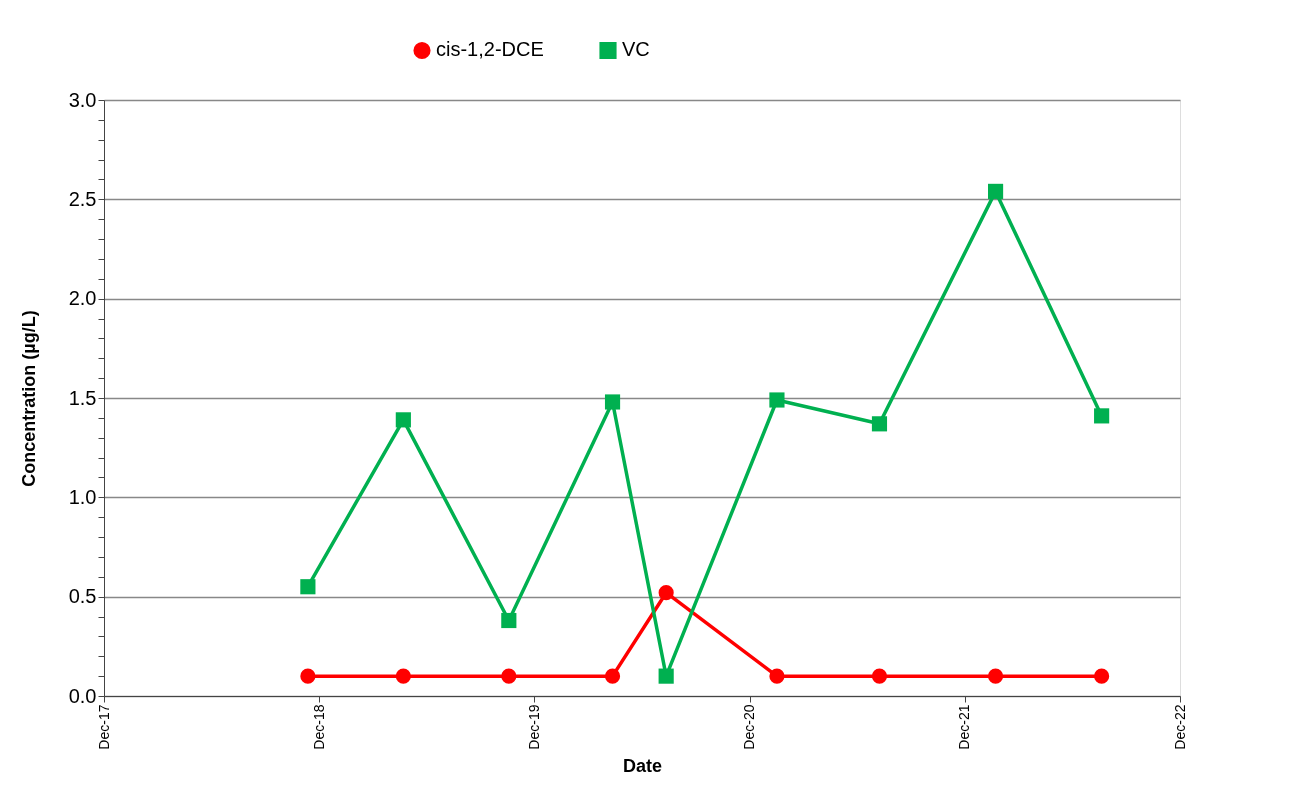 The height and width of the screenshot is (808, 1306). What do you see at coordinates (82, 99) in the screenshot?
I see `y-tick-label: 3.0` at bounding box center [82, 99].